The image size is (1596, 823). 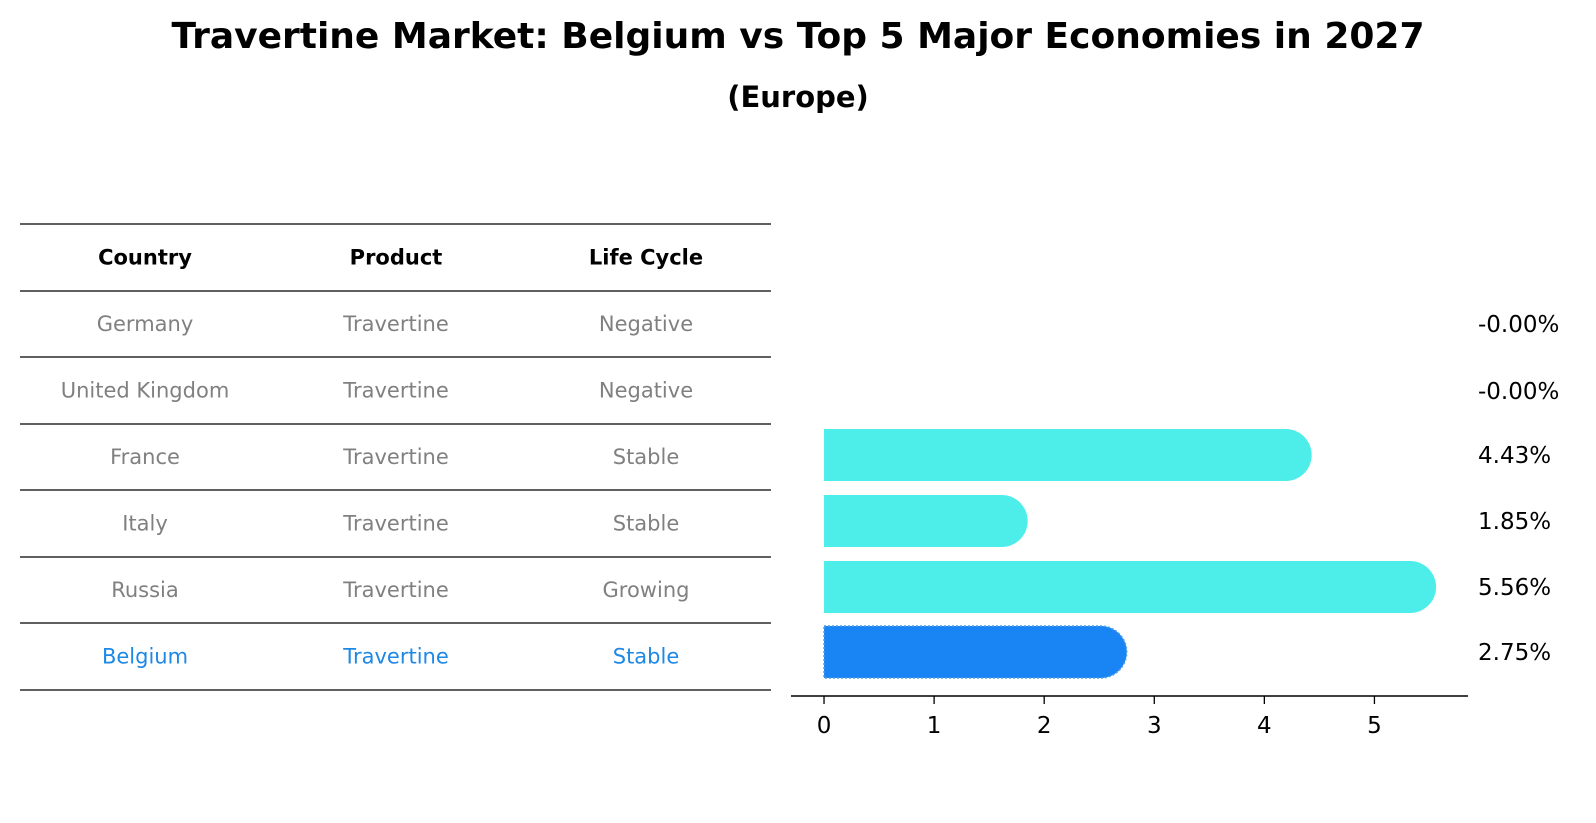 What do you see at coordinates (1514, 653) in the screenshot?
I see `bar-value-label: 2.75%` at bounding box center [1514, 653].